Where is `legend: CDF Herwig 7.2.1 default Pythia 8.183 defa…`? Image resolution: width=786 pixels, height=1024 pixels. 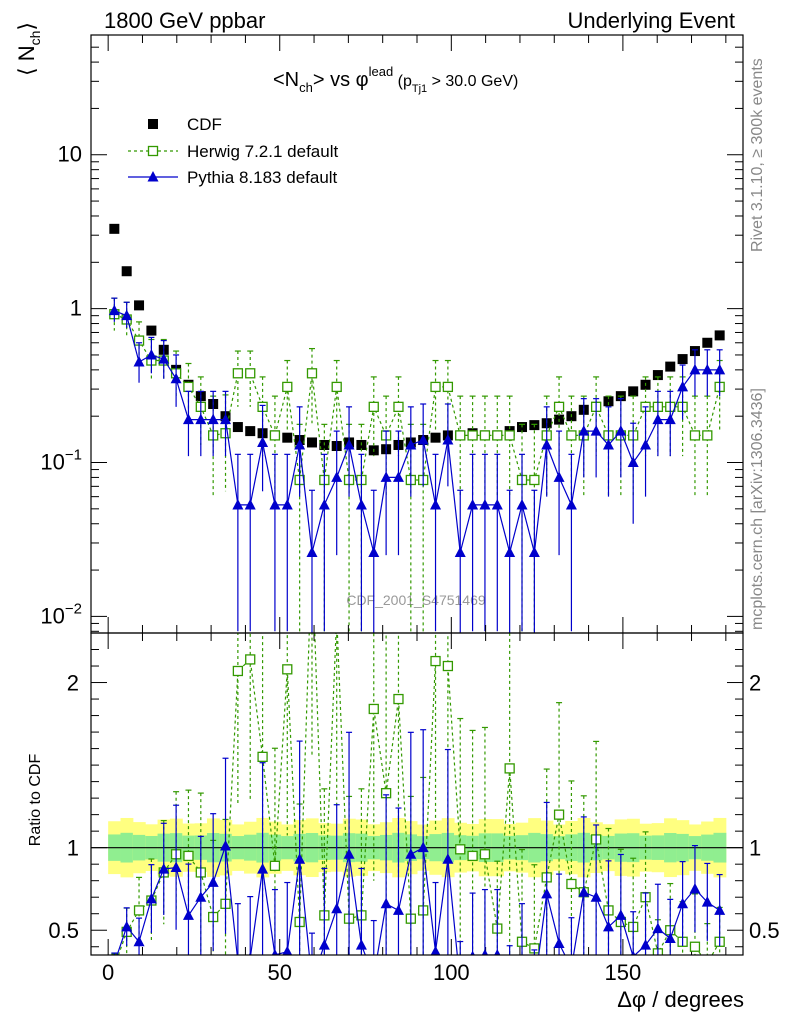 legend: CDF Herwig 7.2.1 default Pythia 8.183 defa… is located at coordinates (233, 151).